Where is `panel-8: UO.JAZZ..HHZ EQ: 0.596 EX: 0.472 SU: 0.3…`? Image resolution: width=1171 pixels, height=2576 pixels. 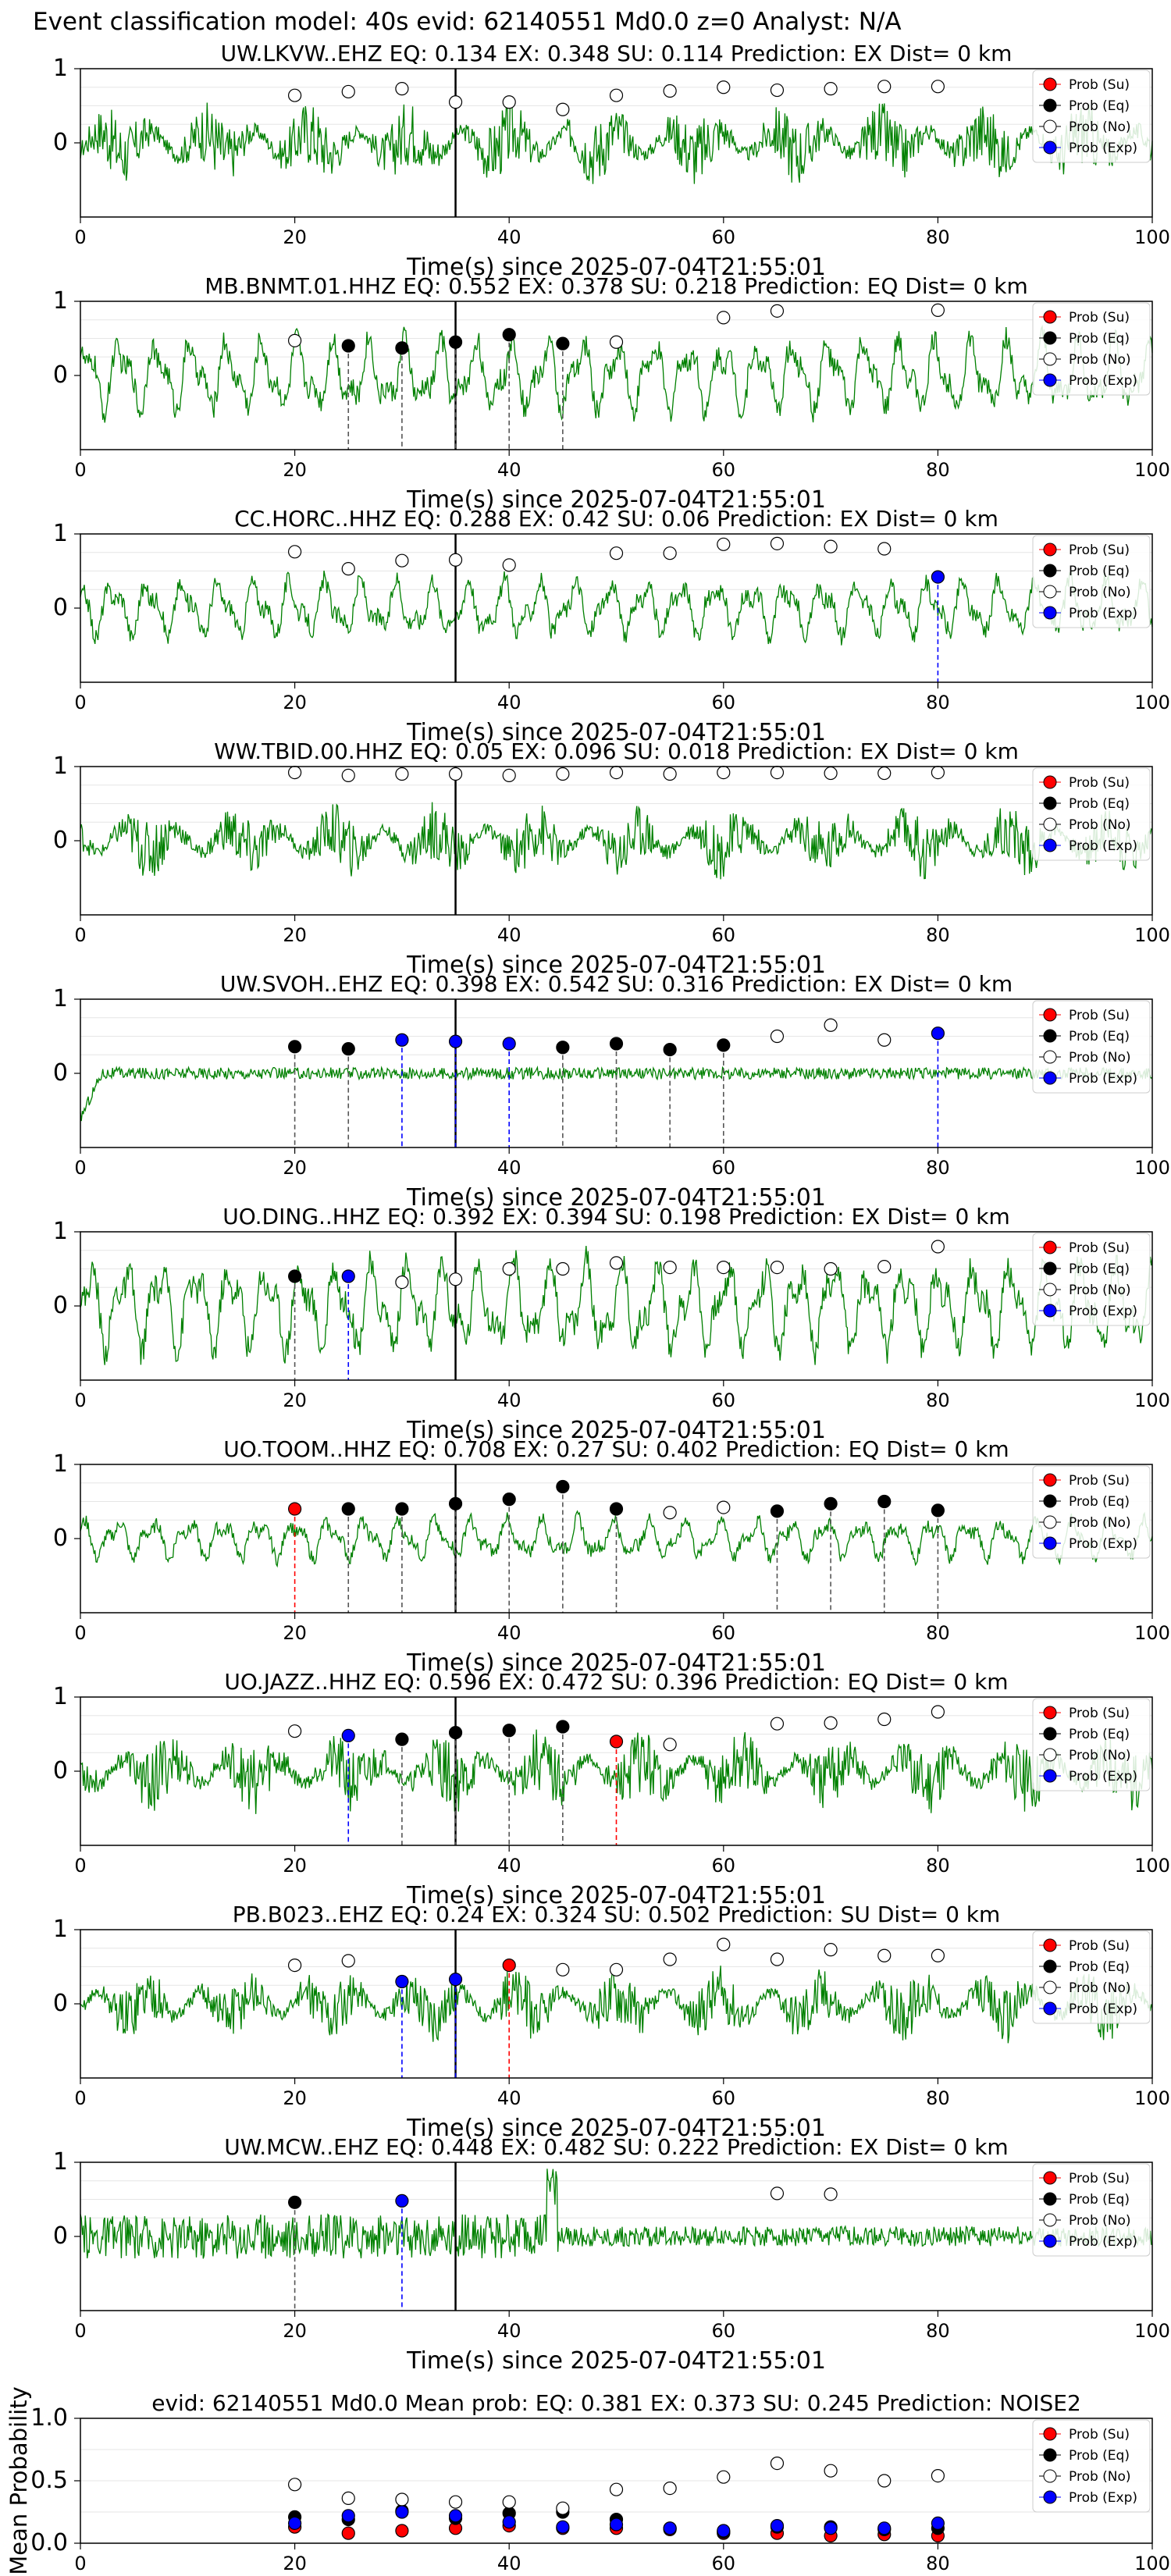 panel-8: UO.JAZZ..HHZ EQ: 0.596 EX: 0.472 SU: 0.3… is located at coordinates (611, 1789).